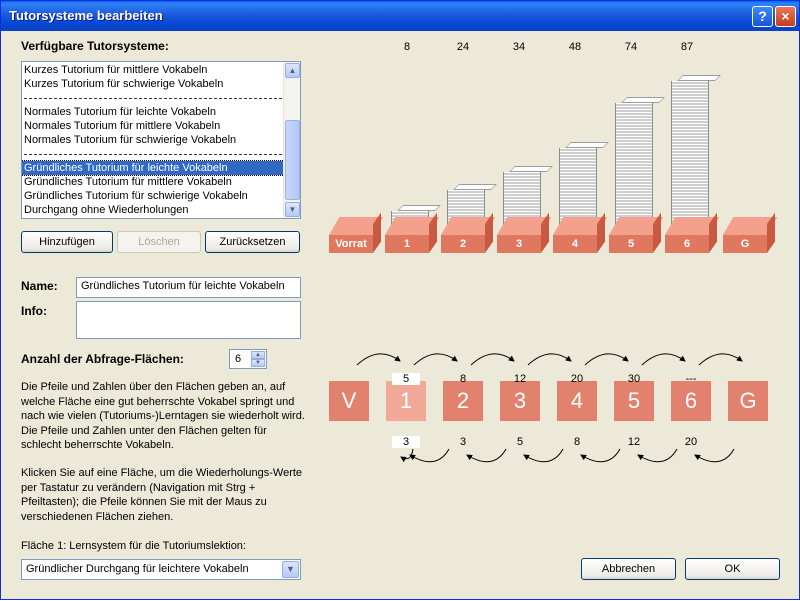  I want to click on close-button: ×, so click(785, 16).